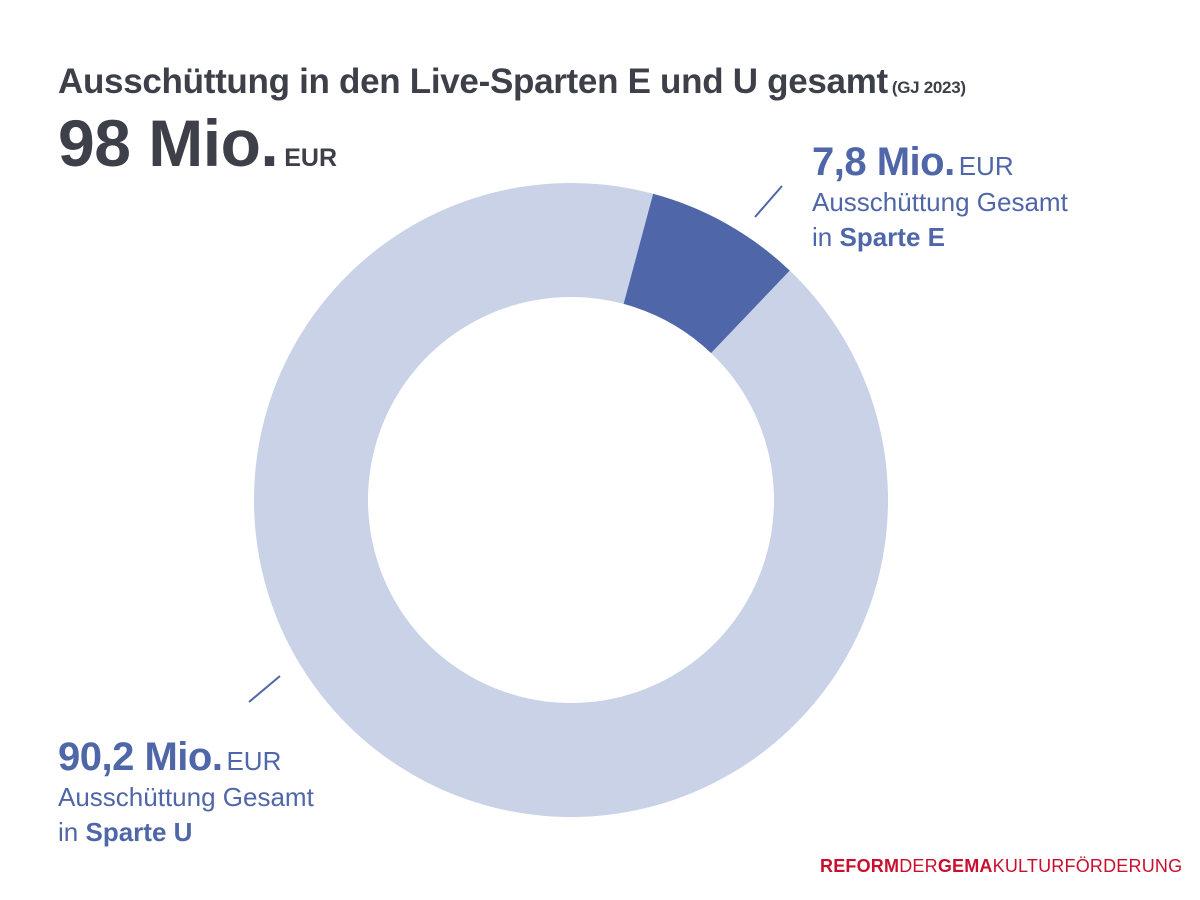 The height and width of the screenshot is (900, 1200). Describe the element at coordinates (883, 162) in the screenshot. I see `label-e-value: 7,8 Mio.` at that location.